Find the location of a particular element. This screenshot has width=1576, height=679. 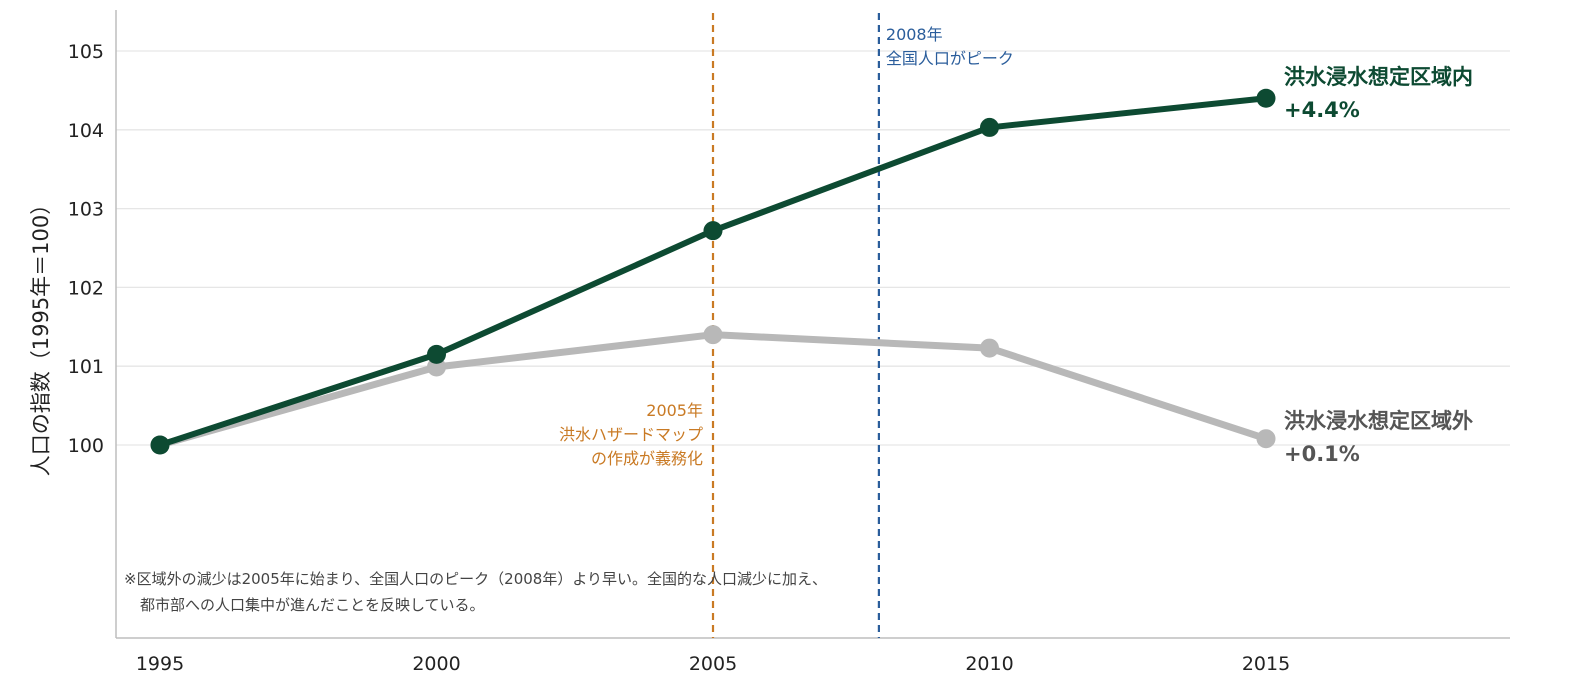

annotation-2005-line: の作成が義務化 is located at coordinates (647, 458).